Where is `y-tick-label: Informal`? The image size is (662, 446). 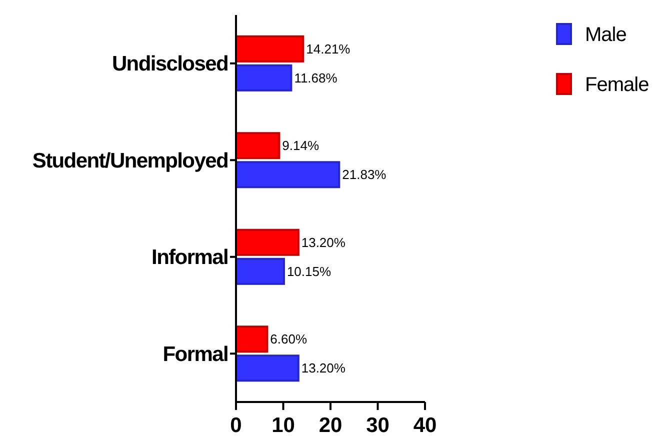 y-tick-label: Informal is located at coordinates (190, 258).